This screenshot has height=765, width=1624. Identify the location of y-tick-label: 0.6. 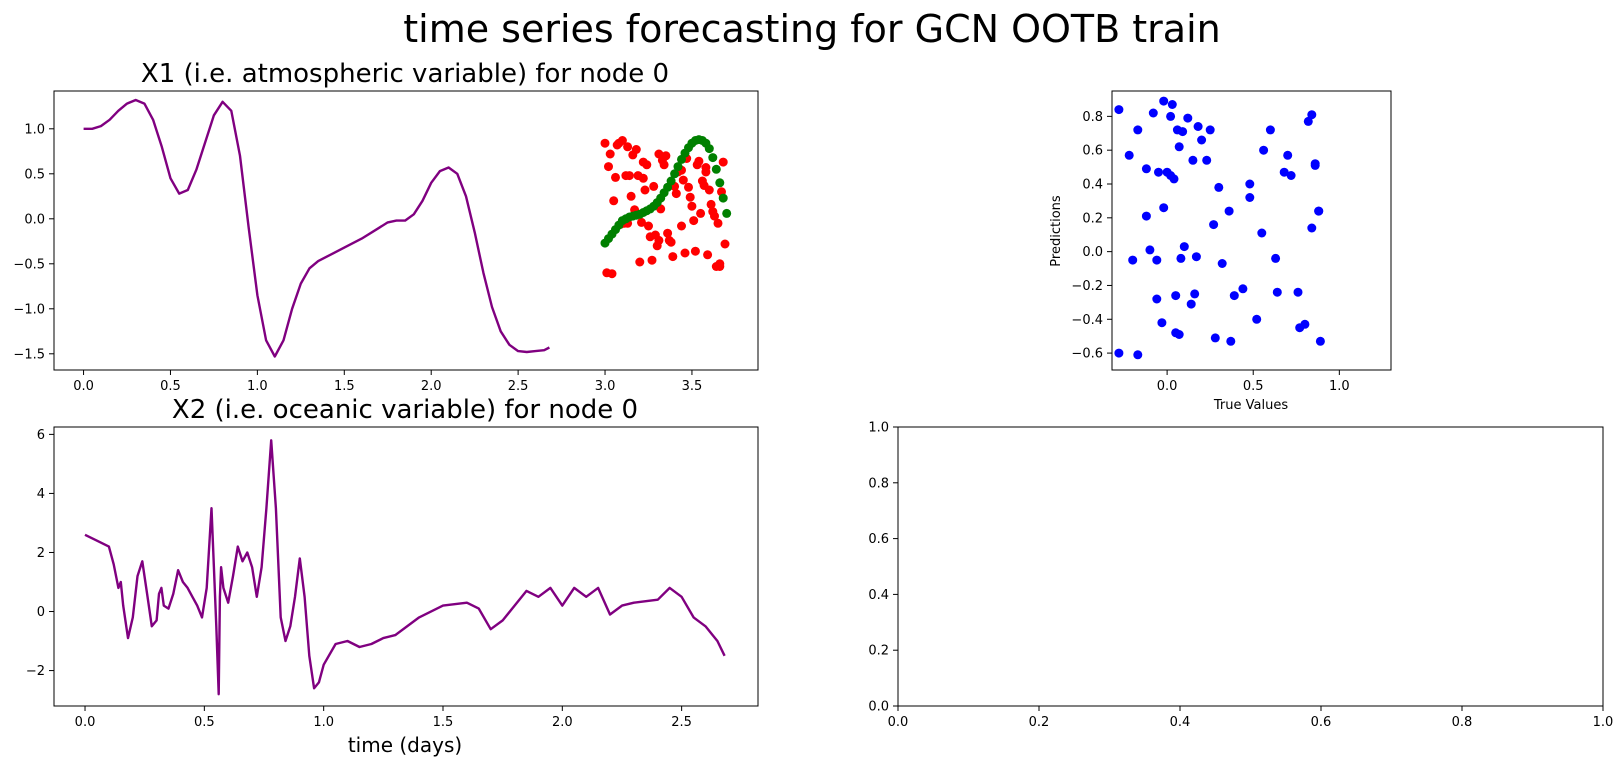
(1092, 151).